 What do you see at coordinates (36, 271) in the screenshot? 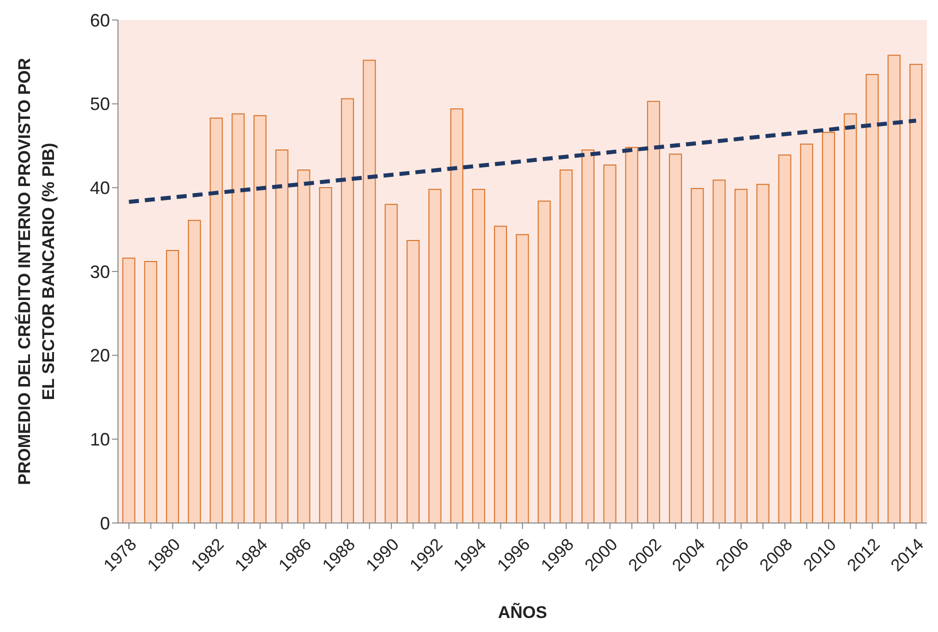
I see `y-axis-title: PROMEDIO DEL CRÉDITO INTERNO PROVISTO POR EL SECTOR BANCARIO (% PIB)` at bounding box center [36, 271].